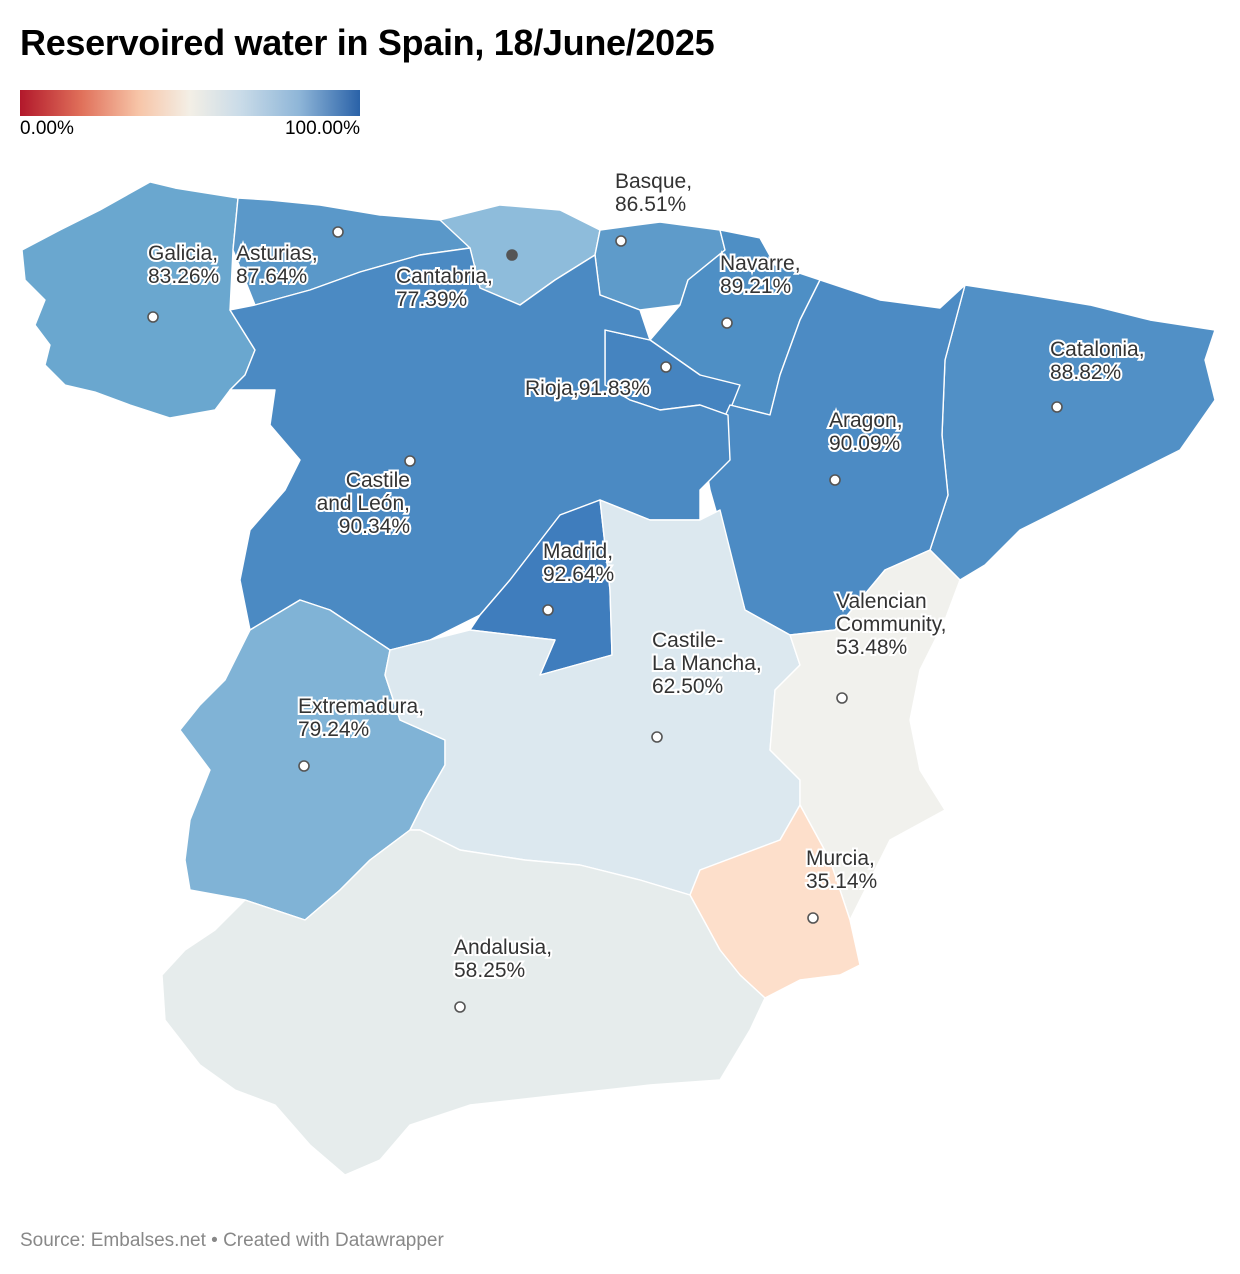  I want to click on label-line: and León,, so click(363, 503).